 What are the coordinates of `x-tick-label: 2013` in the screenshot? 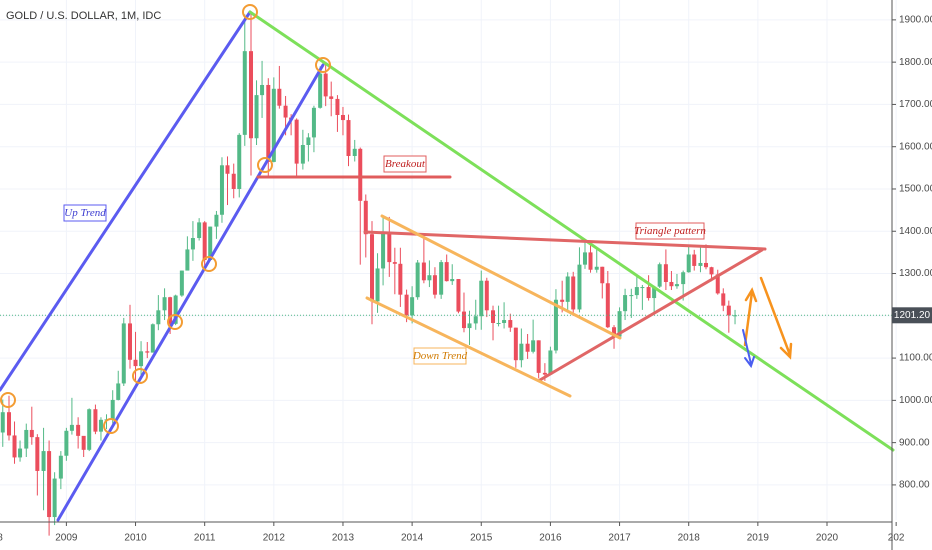 It's located at (343, 538).